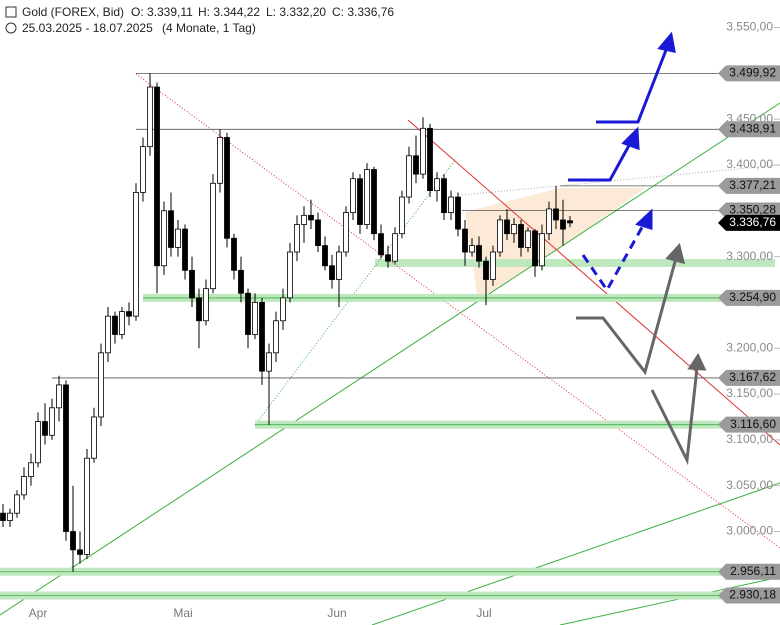  What do you see at coordinates (752, 73) in the screenshot?
I see `level-label: 3.499,92` at bounding box center [752, 73].